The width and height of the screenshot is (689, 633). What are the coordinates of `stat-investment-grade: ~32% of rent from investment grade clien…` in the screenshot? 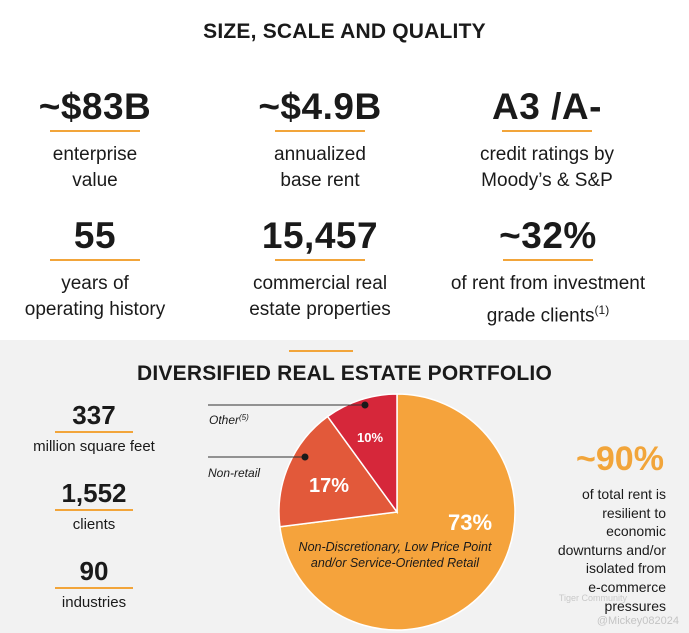 It's located at (548, 272).